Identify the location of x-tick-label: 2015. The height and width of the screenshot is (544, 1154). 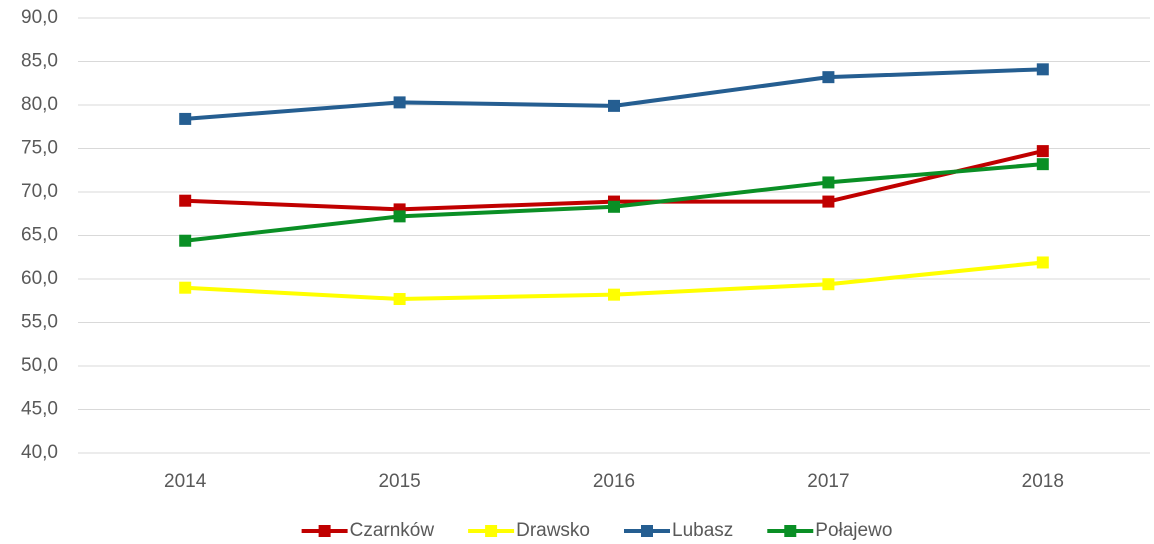
(399, 481).